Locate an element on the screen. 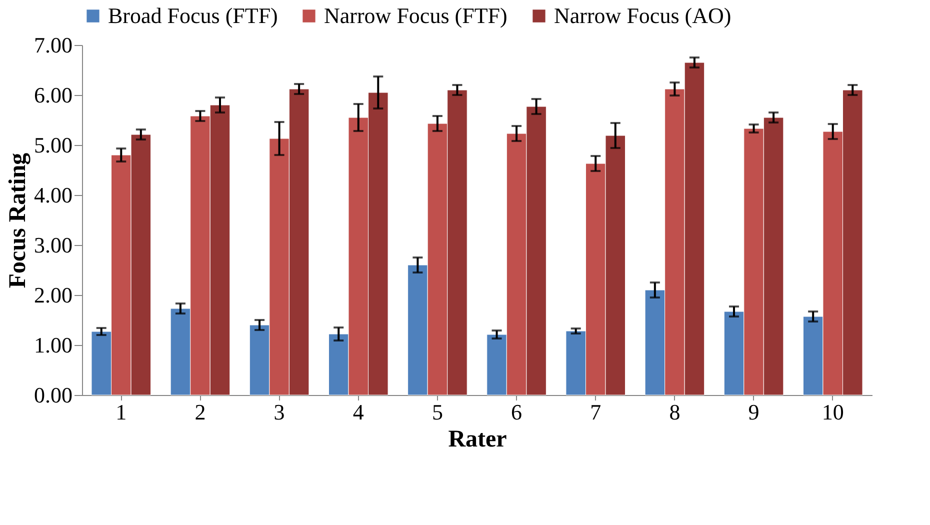 The height and width of the screenshot is (525, 930). y-tick-label: 1.00 is located at coordinates (53, 345).